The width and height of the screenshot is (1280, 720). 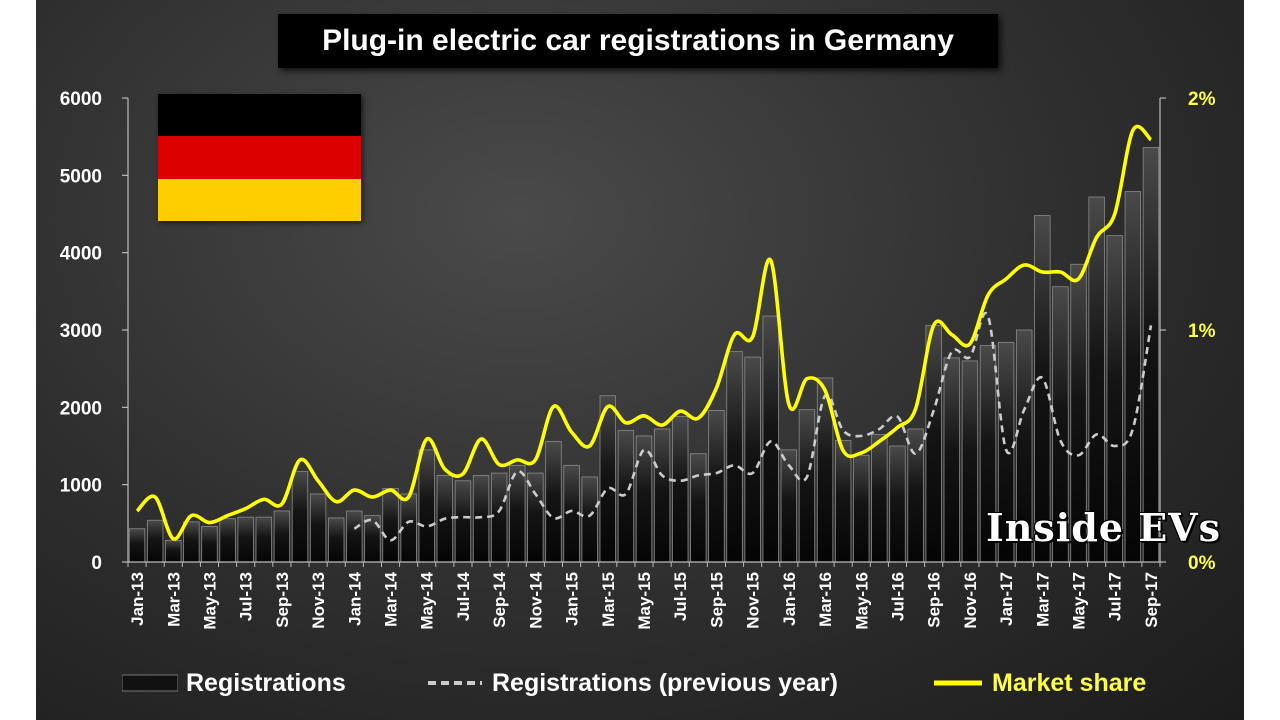 What do you see at coordinates (282, 600) in the screenshot?
I see `x-tick-label: Sep-13` at bounding box center [282, 600].